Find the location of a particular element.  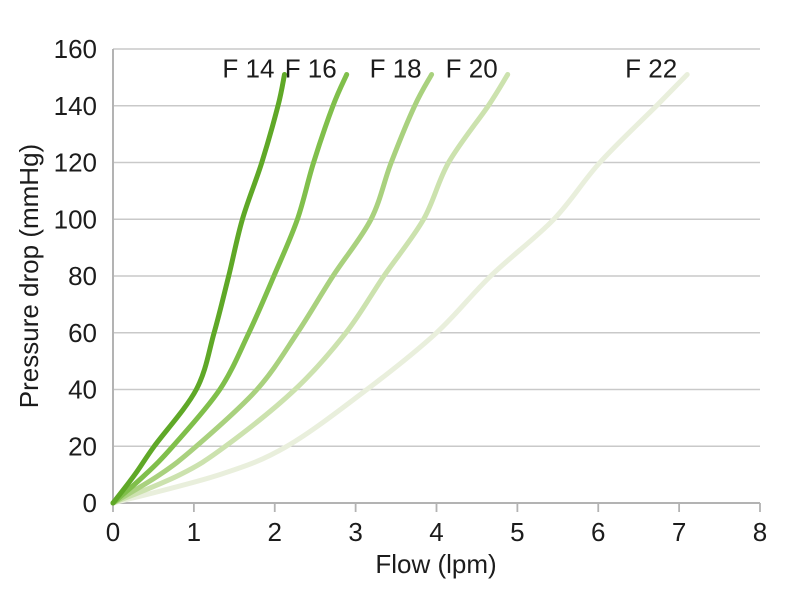

x-tick-label-7: 7 is located at coordinates (679, 532).